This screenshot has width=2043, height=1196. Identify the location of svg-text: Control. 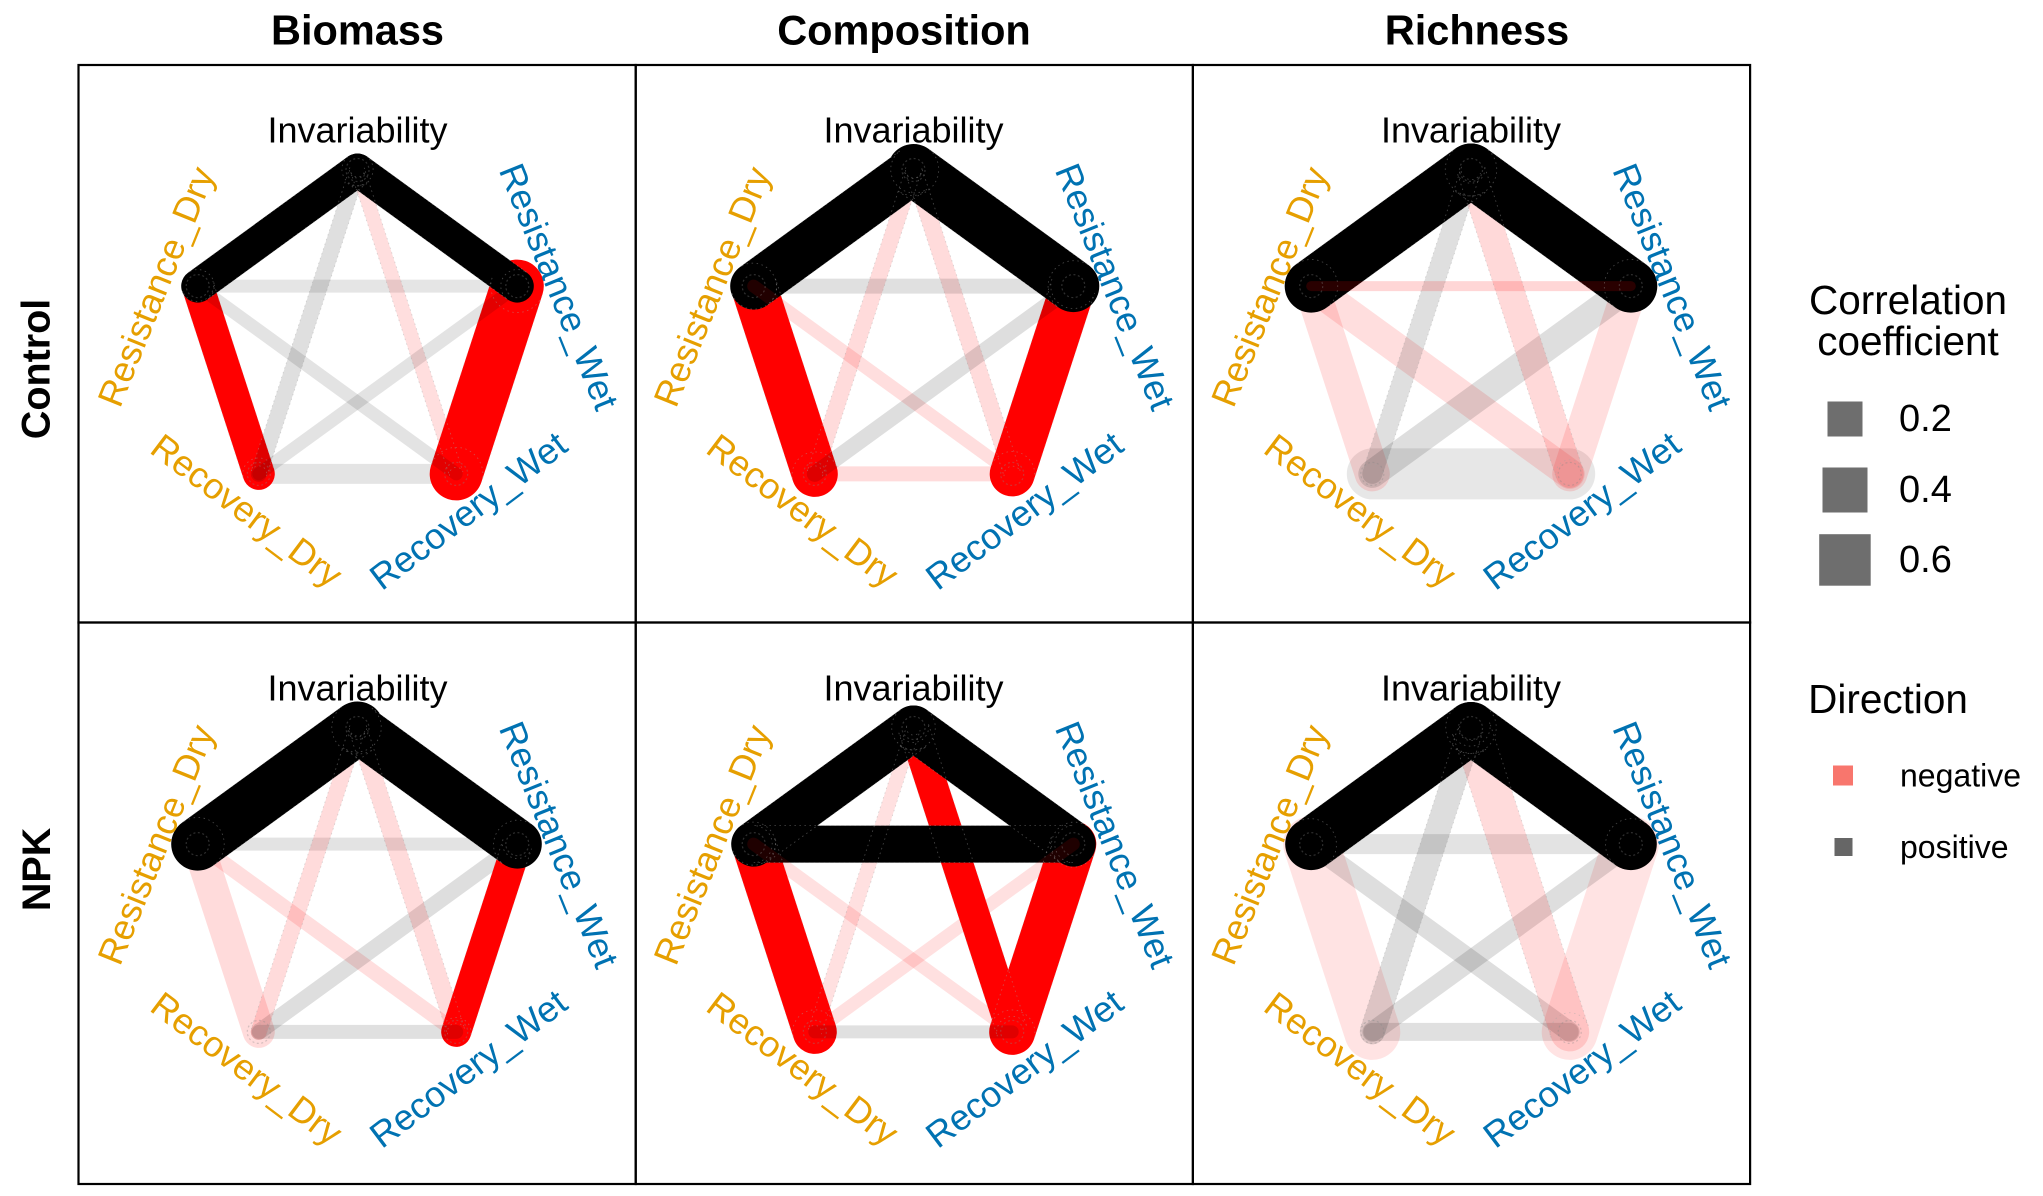
(37, 369).